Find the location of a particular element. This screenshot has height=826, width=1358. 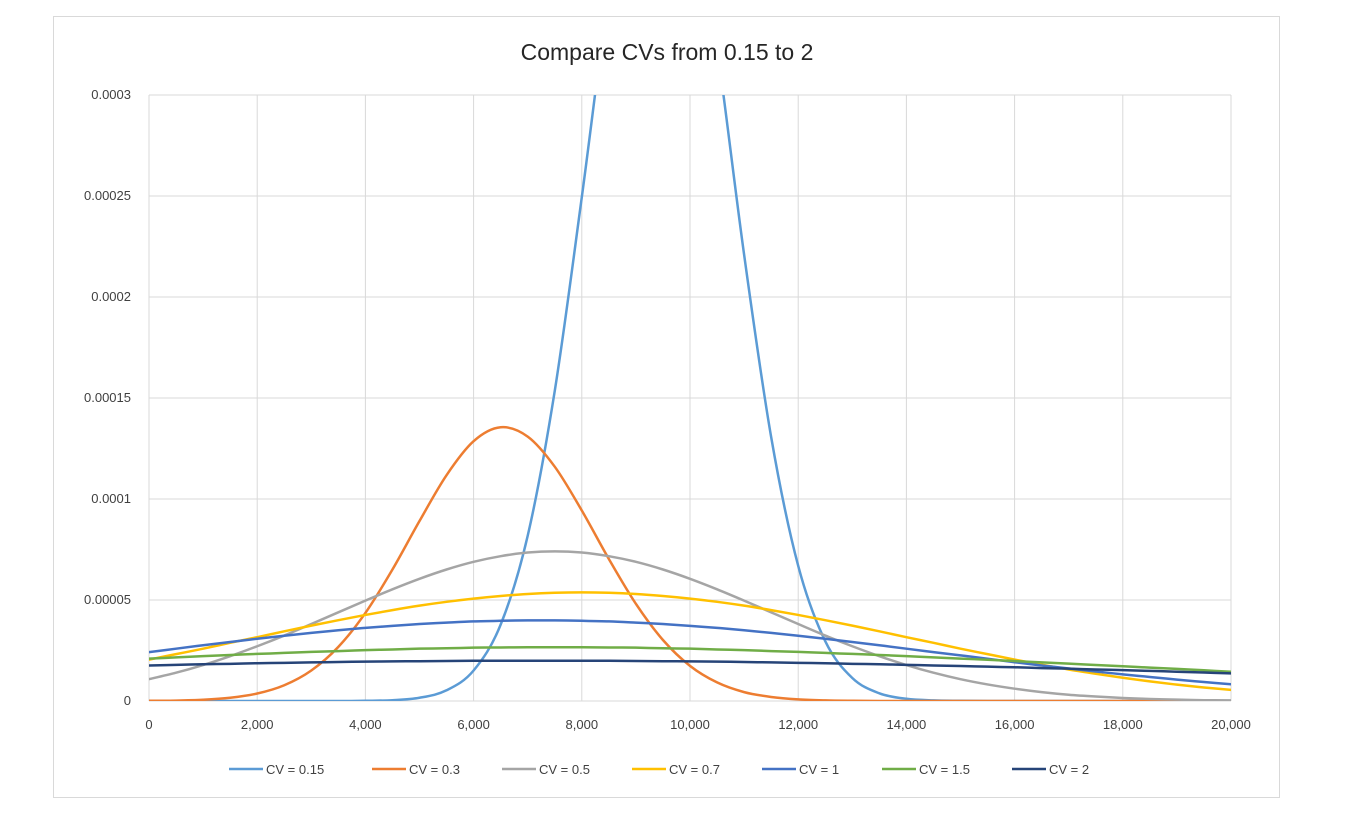

x-tick-label: 0 is located at coordinates (148, 724).